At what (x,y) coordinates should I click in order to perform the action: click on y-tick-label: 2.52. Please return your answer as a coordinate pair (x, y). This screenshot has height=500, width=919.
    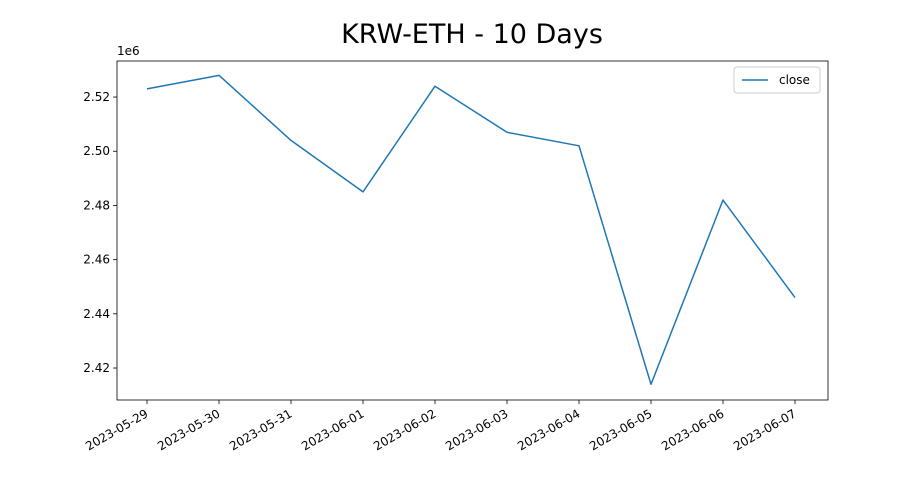
    Looking at the image, I should click on (96, 97).